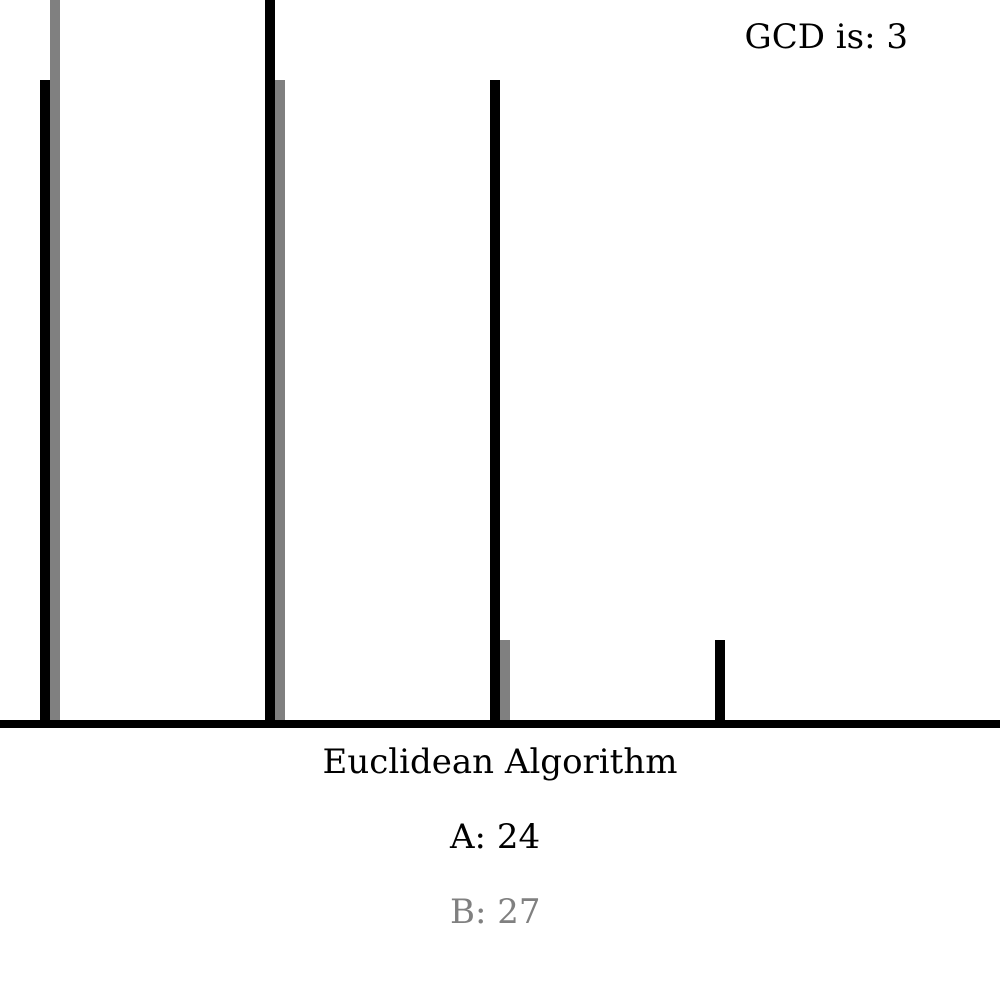 This screenshot has height=1000, width=1000. I want to click on value-b-label: B: 27, so click(495, 912).